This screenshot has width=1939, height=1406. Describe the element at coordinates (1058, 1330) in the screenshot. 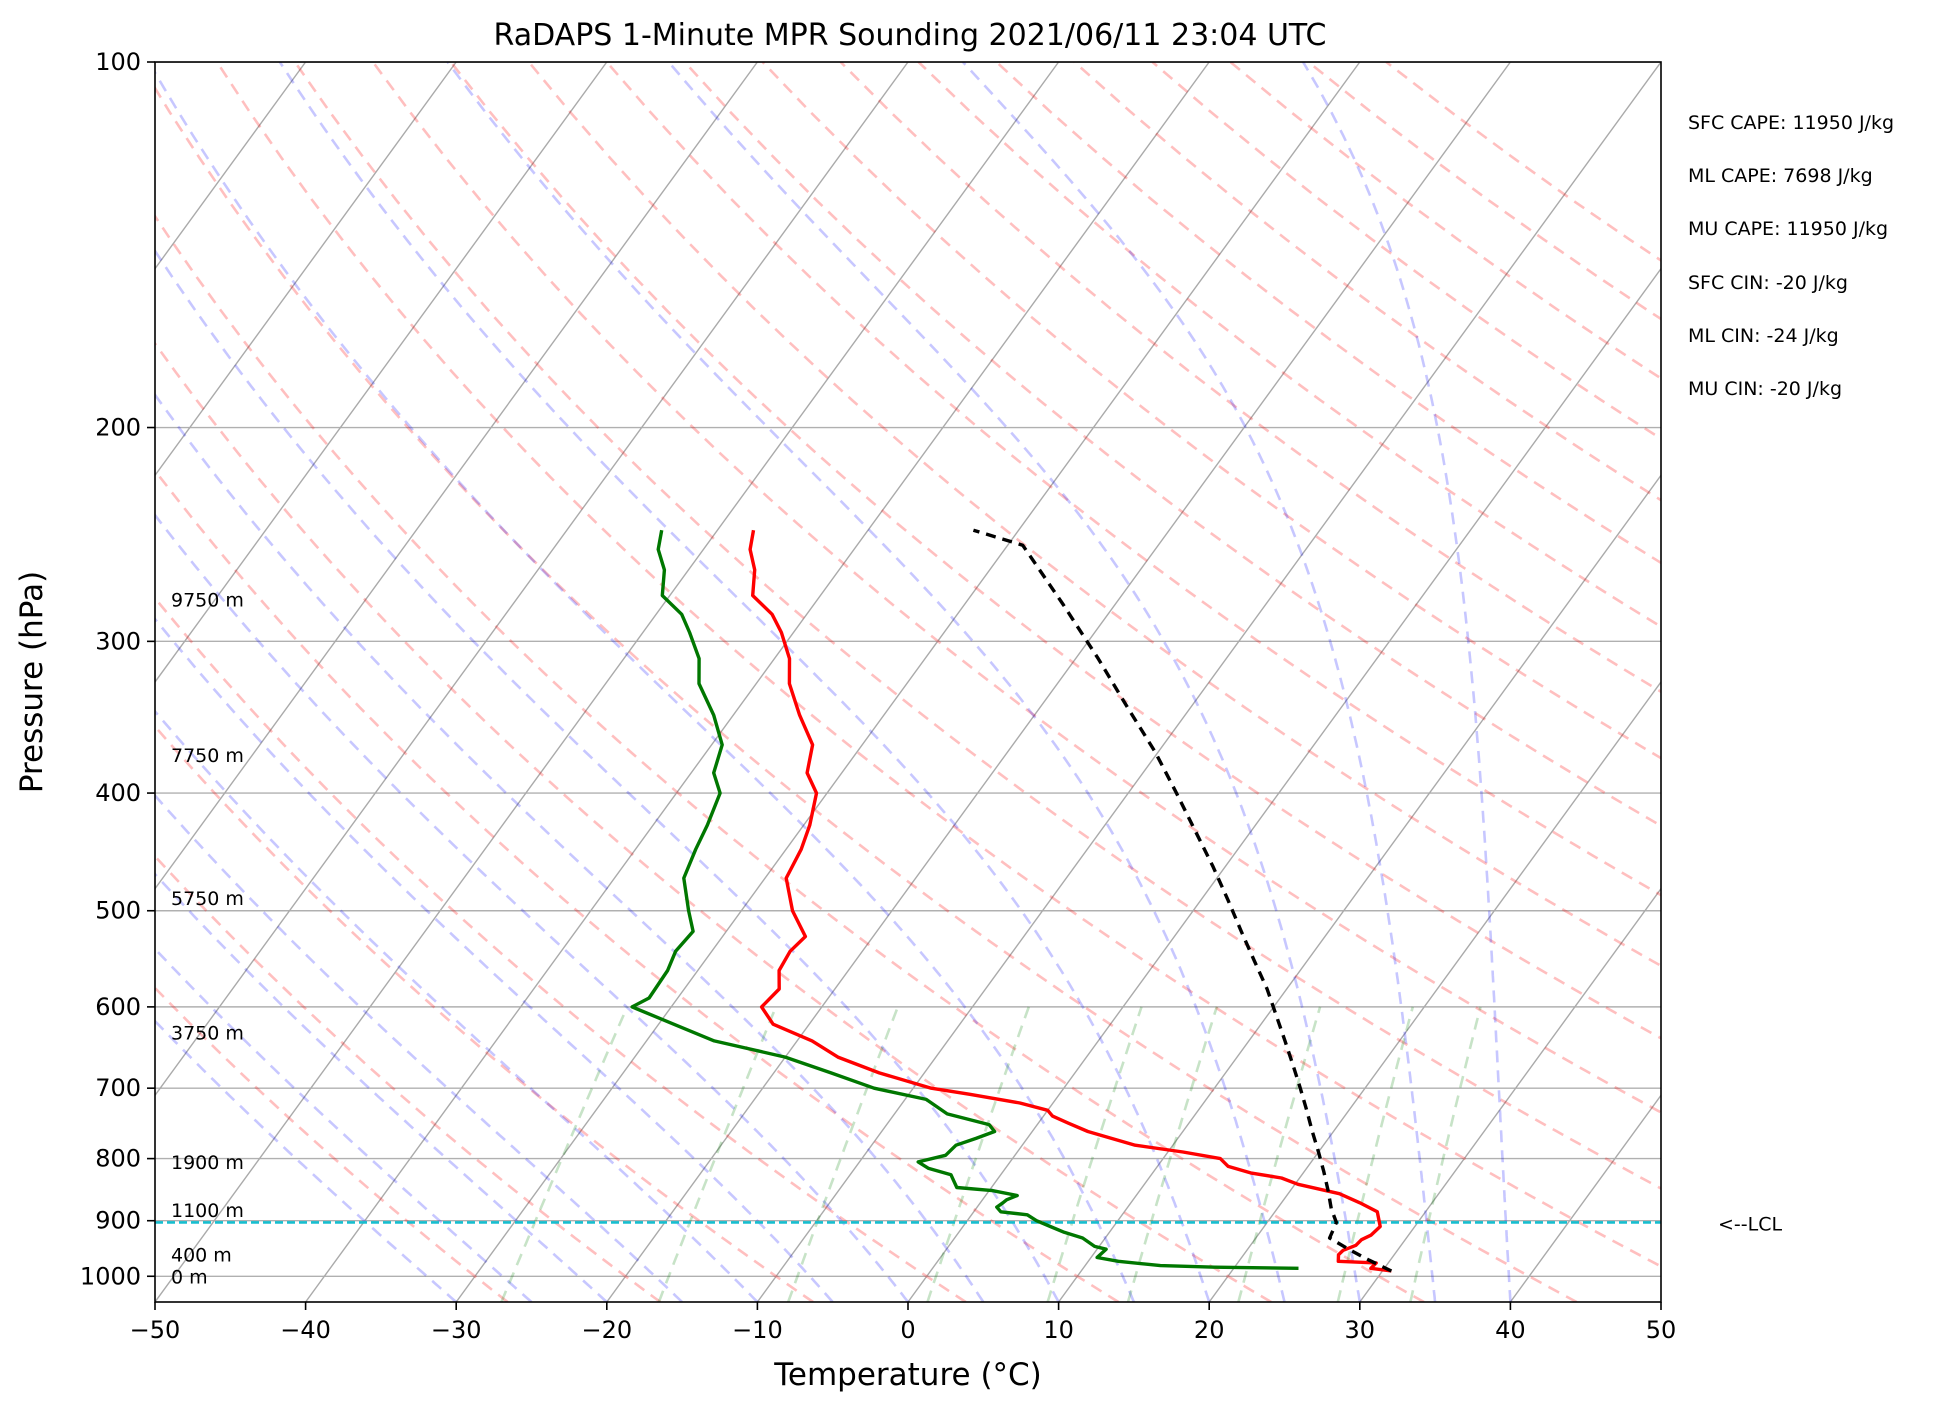

I see `x-tick-label: 10` at that location.